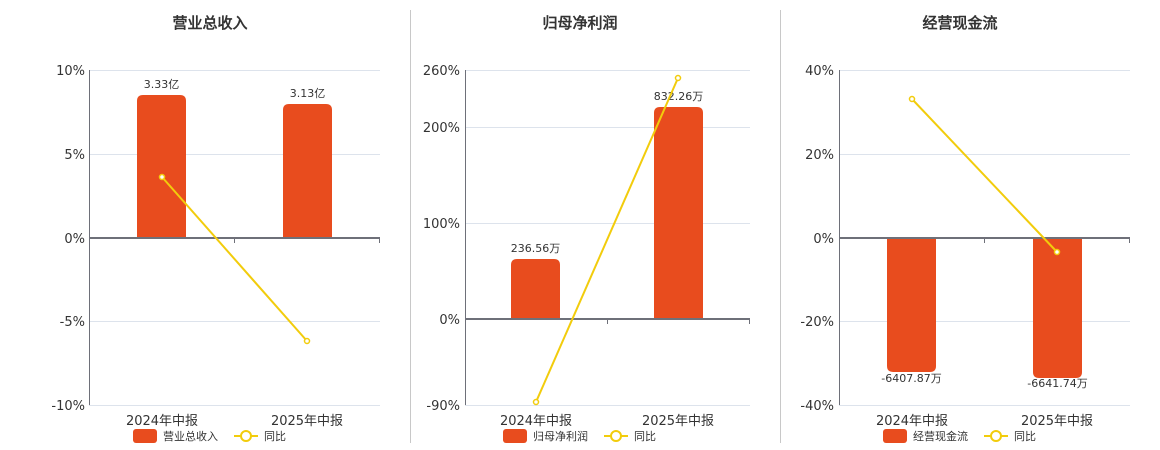 The height and width of the screenshot is (450, 1160). Describe the element at coordinates (209, 23) in the screenshot. I see `chart-title: 营业总收入` at that location.